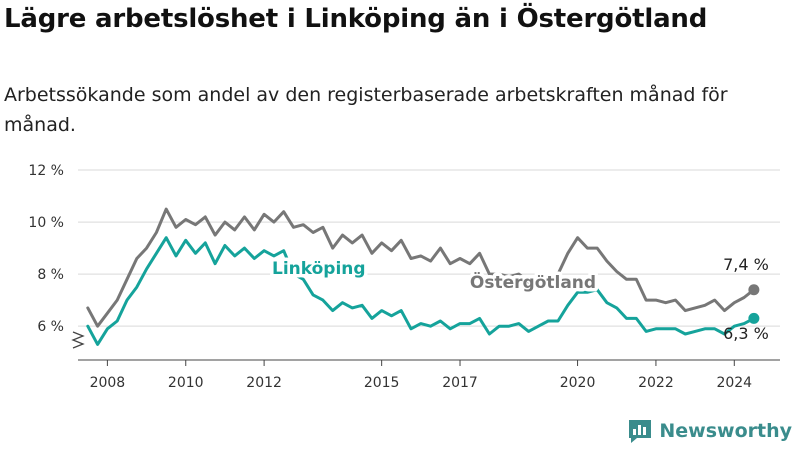  What do you see at coordinates (264, 383) in the screenshot?
I see `x-tick-label: 2012` at bounding box center [264, 383].